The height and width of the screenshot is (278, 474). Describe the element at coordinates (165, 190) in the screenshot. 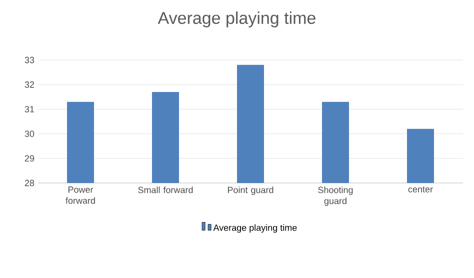

I see `x-tick-label: Small forward` at that location.